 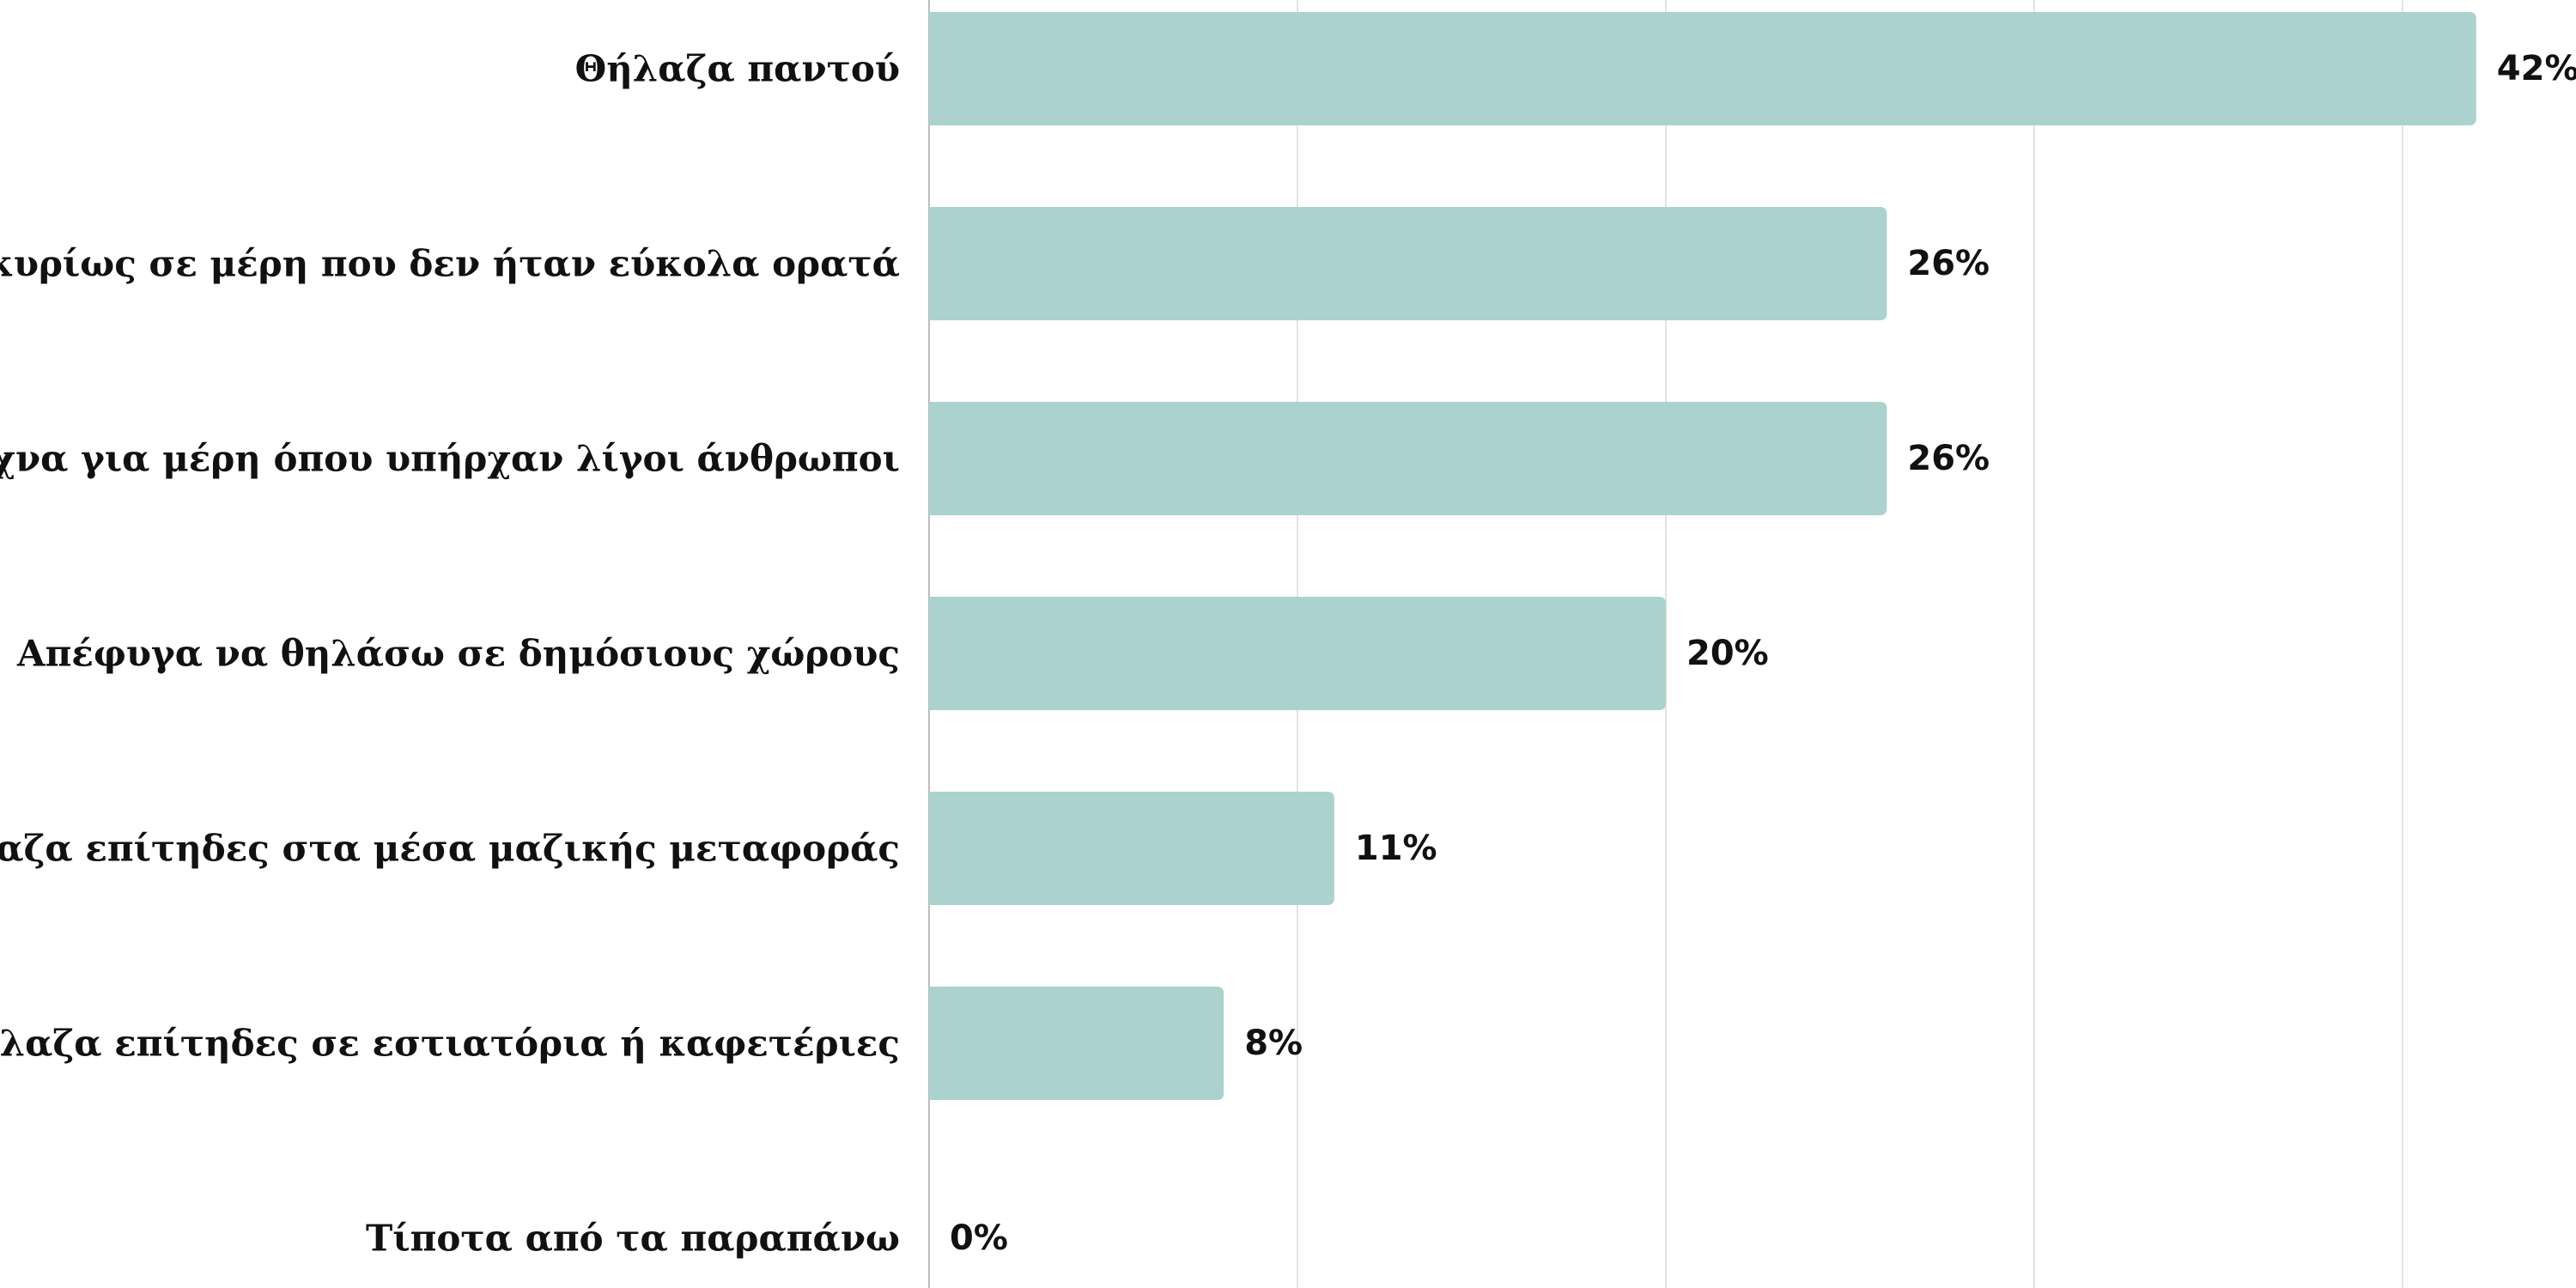 What do you see at coordinates (737, 69) in the screenshot?
I see `category-label-1: Θήλαζα παντού` at bounding box center [737, 69].